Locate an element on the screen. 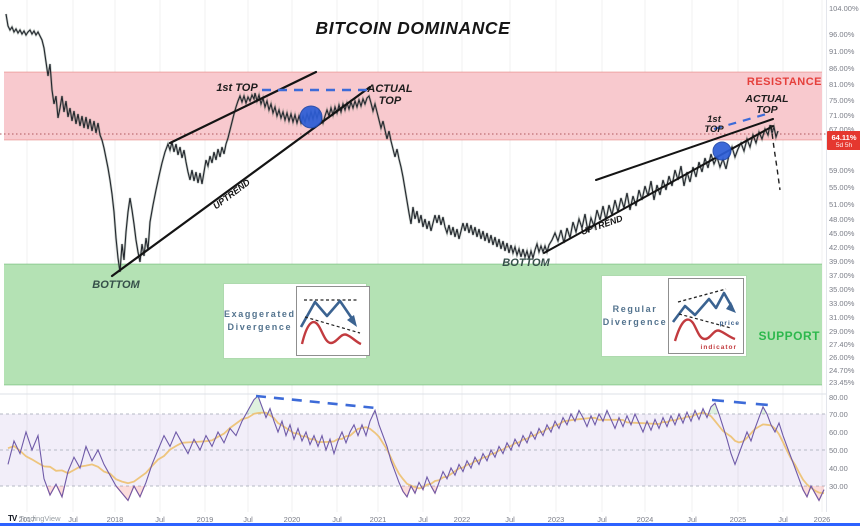  x-axis-tick: 2022 is located at coordinates (462, 519).